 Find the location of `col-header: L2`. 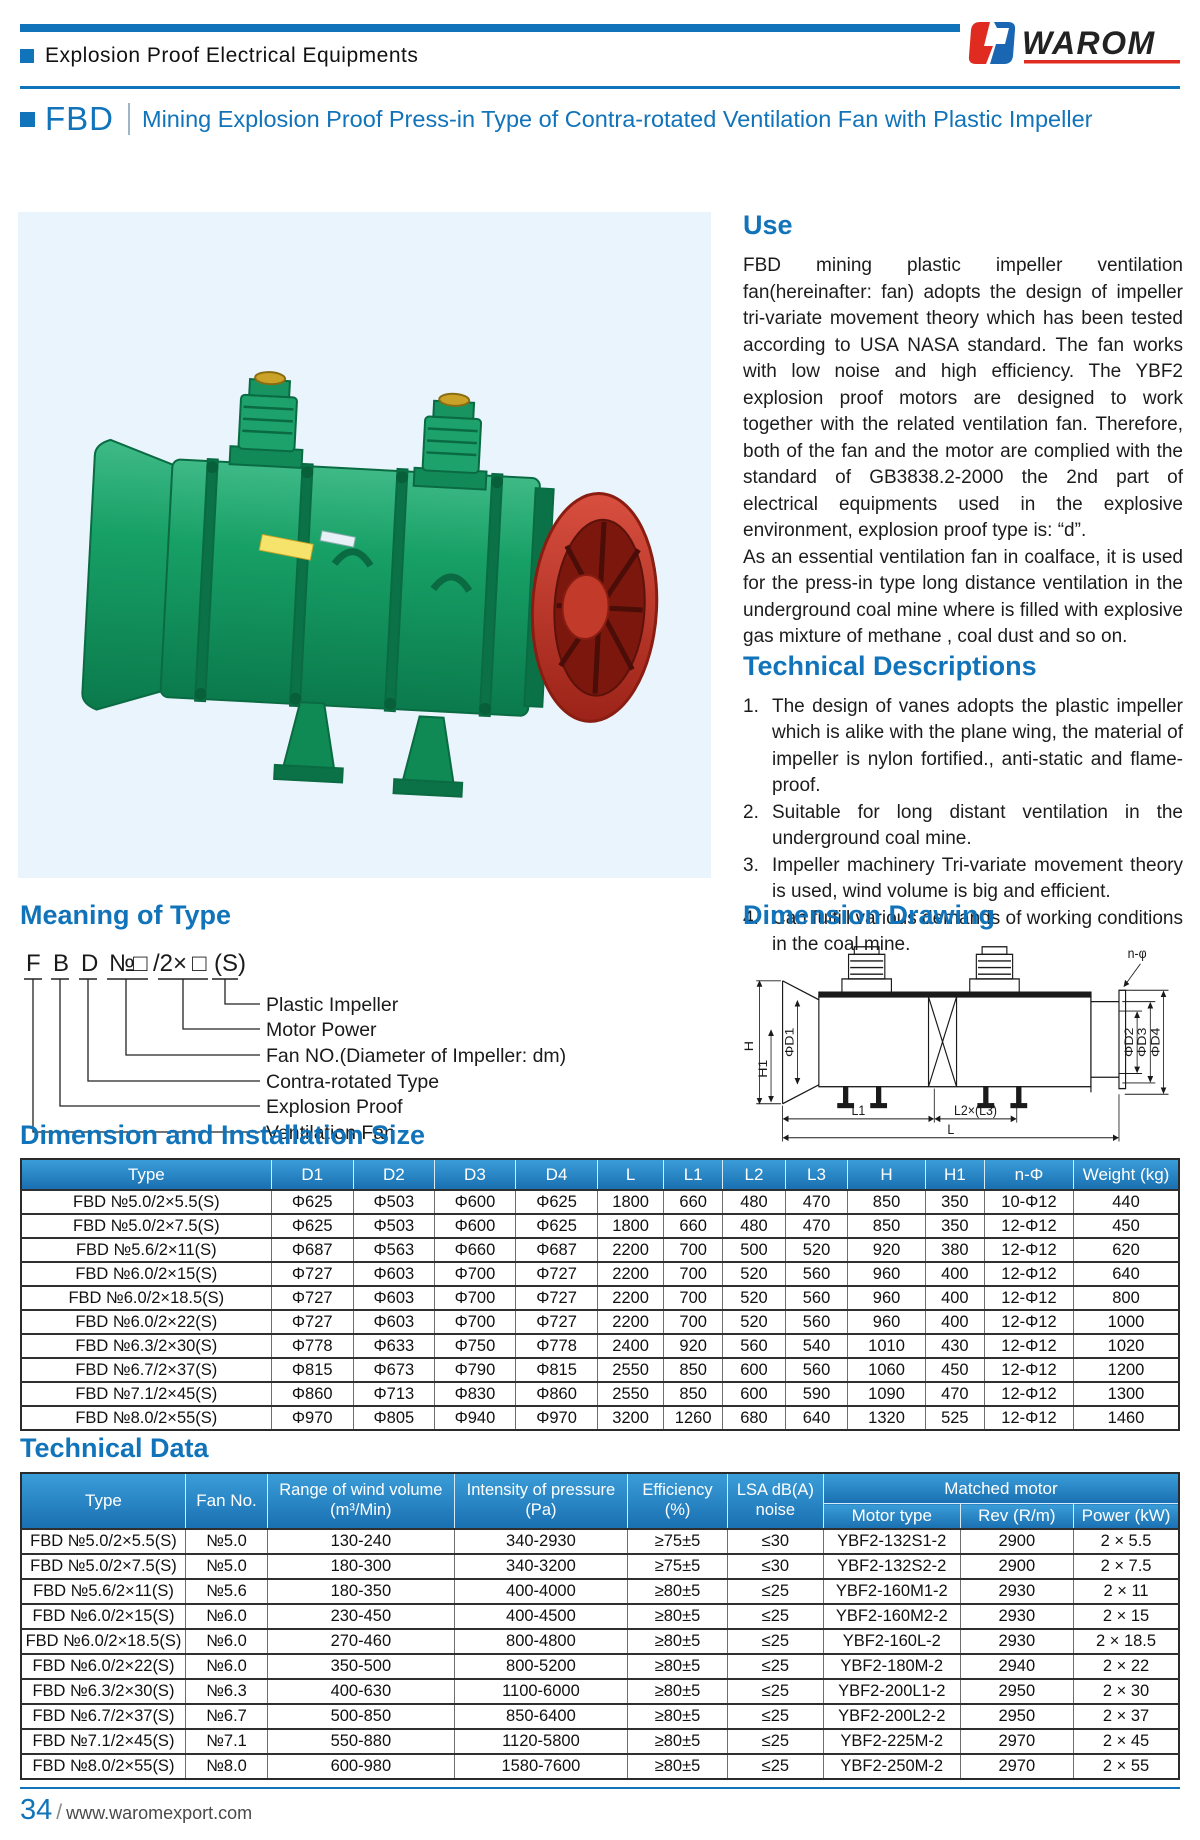

col-header: L2 is located at coordinates (754, 1175).